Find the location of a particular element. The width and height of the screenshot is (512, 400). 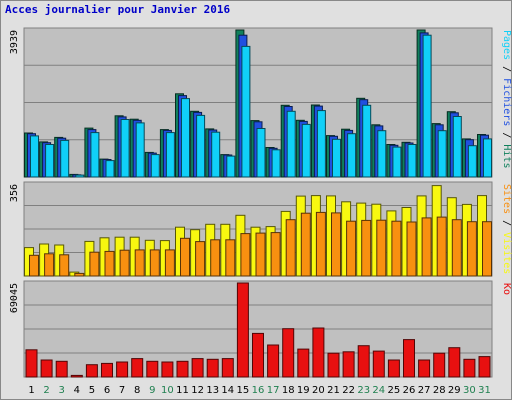

x-tick-day-28: 28 is located at coordinates (439, 390).